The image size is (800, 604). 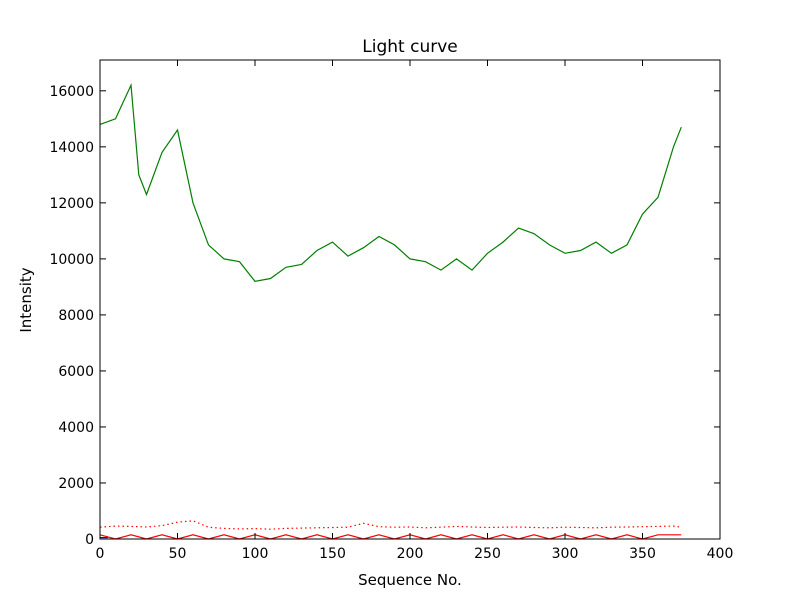 What do you see at coordinates (71, 260) in the screenshot?
I see `y-tick-label-5: 10000` at bounding box center [71, 260].